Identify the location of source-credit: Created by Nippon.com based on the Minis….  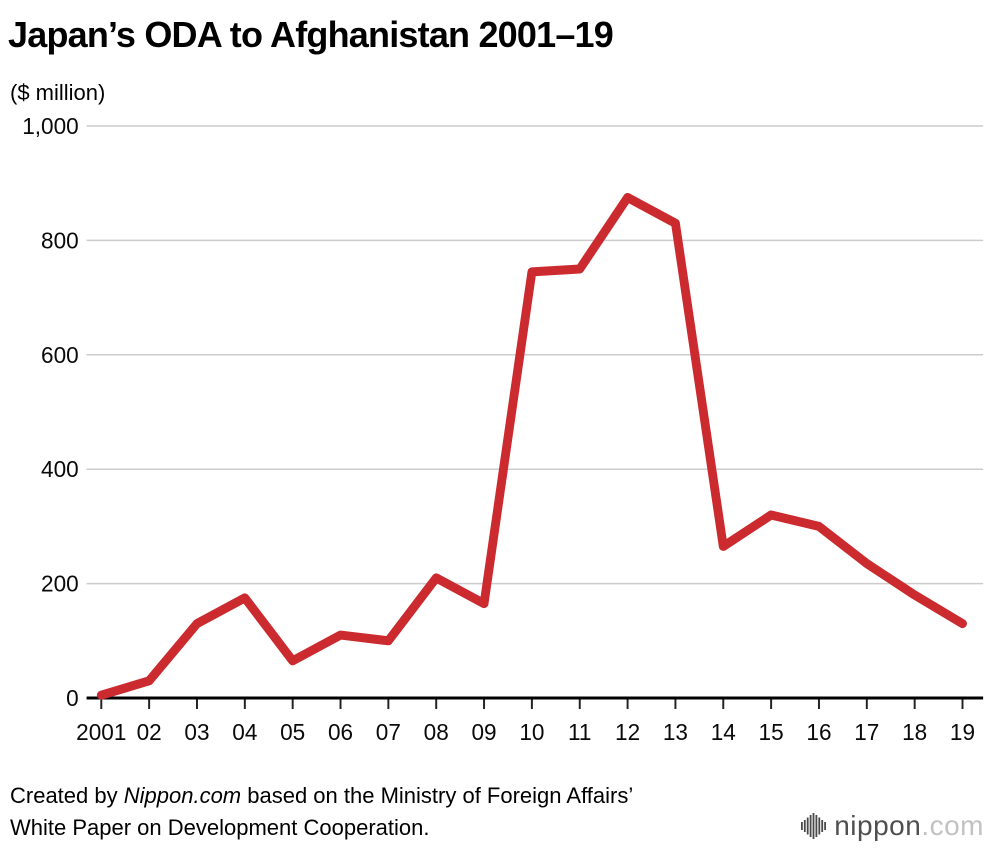
(321, 812).